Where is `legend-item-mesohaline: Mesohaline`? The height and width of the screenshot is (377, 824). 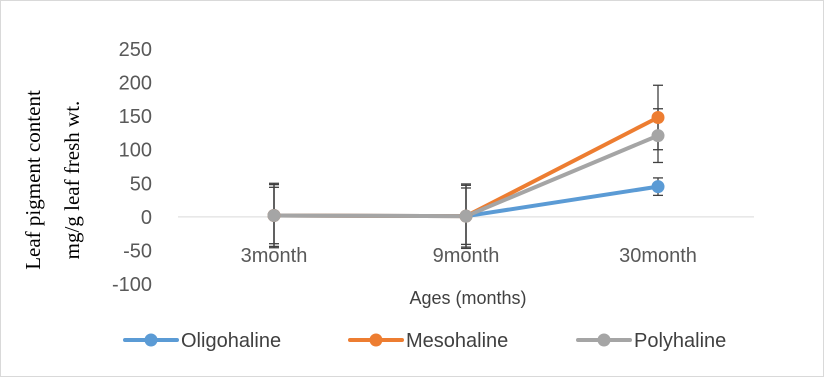 legend-item-mesohaline: Mesohaline is located at coordinates (428, 341).